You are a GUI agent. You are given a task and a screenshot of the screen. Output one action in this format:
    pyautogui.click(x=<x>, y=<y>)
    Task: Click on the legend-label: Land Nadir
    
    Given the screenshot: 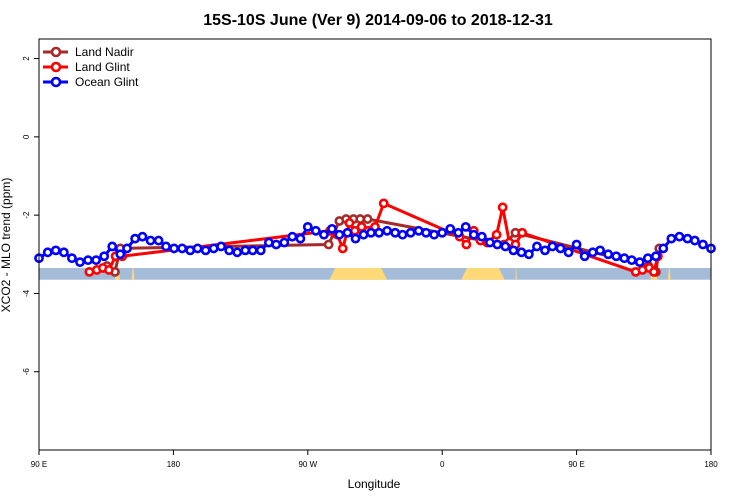 What is the action you would take?
    pyautogui.click(x=104, y=52)
    